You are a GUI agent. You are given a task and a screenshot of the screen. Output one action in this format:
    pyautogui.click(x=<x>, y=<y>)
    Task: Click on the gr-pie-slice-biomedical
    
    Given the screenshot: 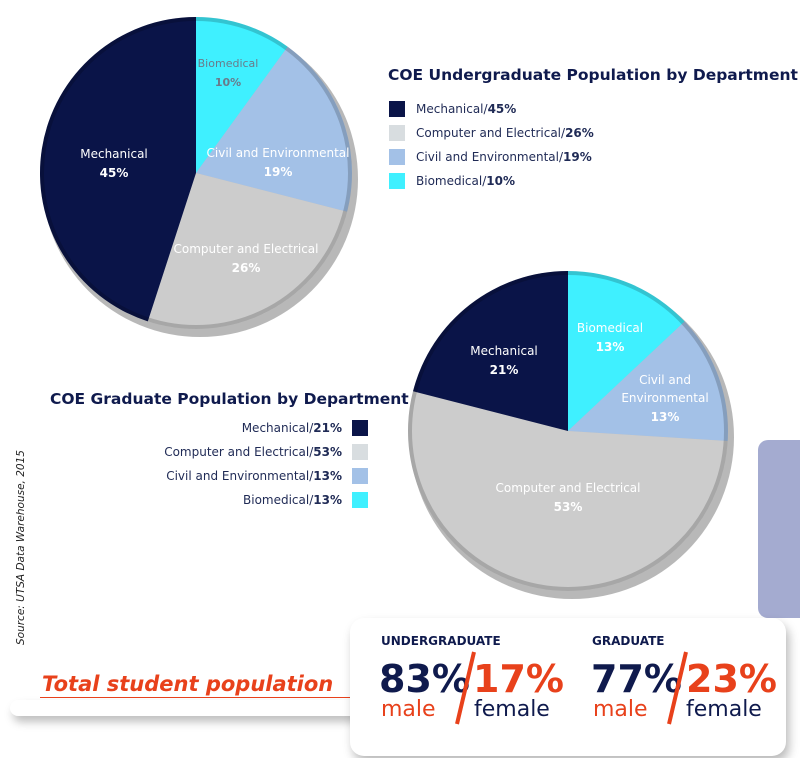 What is the action you would take?
    pyautogui.click(x=626, y=351)
    